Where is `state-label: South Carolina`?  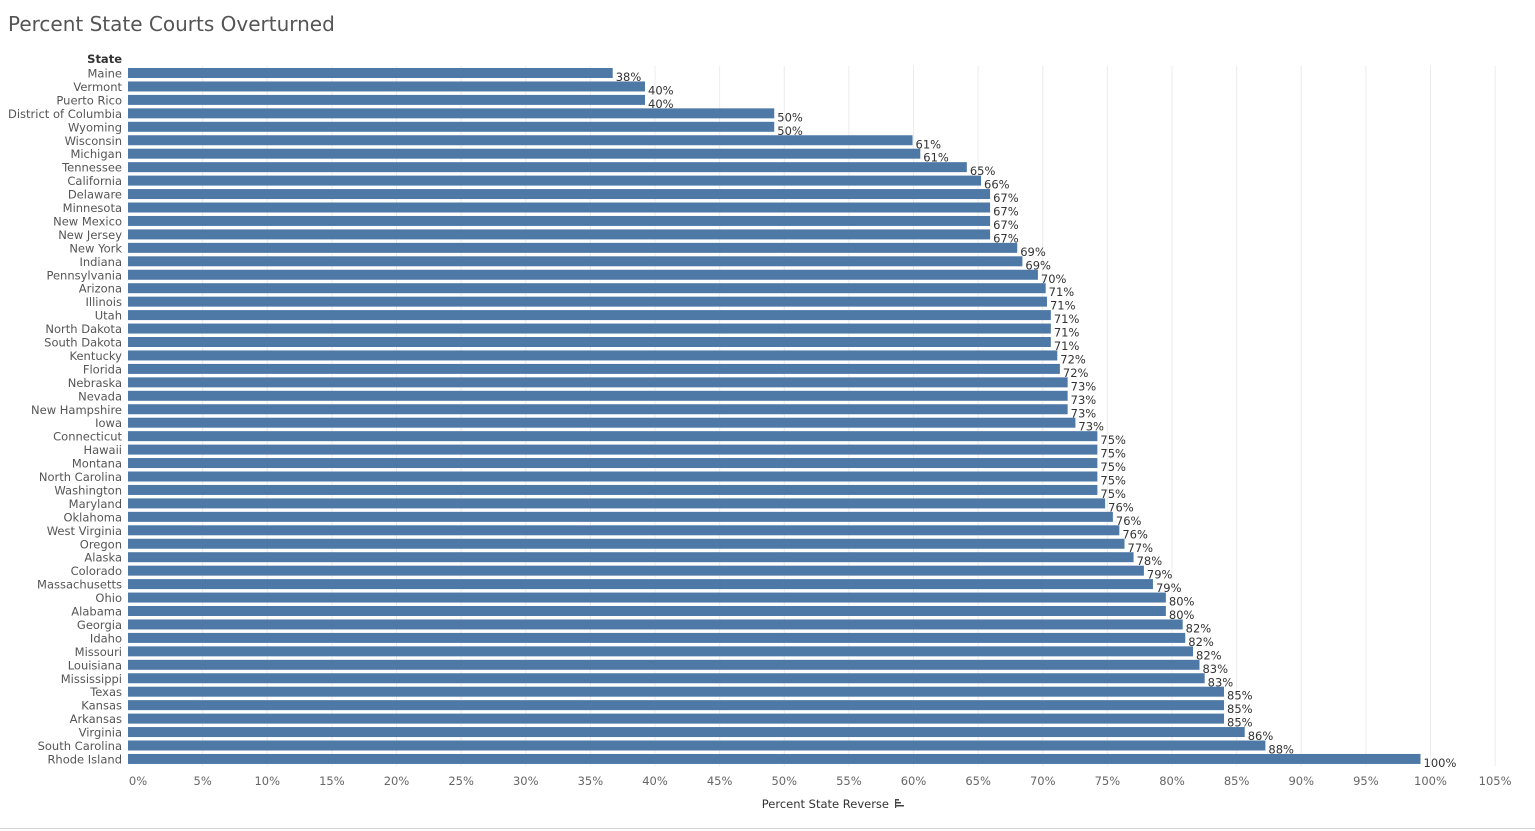 state-label: South Carolina is located at coordinates (80, 746).